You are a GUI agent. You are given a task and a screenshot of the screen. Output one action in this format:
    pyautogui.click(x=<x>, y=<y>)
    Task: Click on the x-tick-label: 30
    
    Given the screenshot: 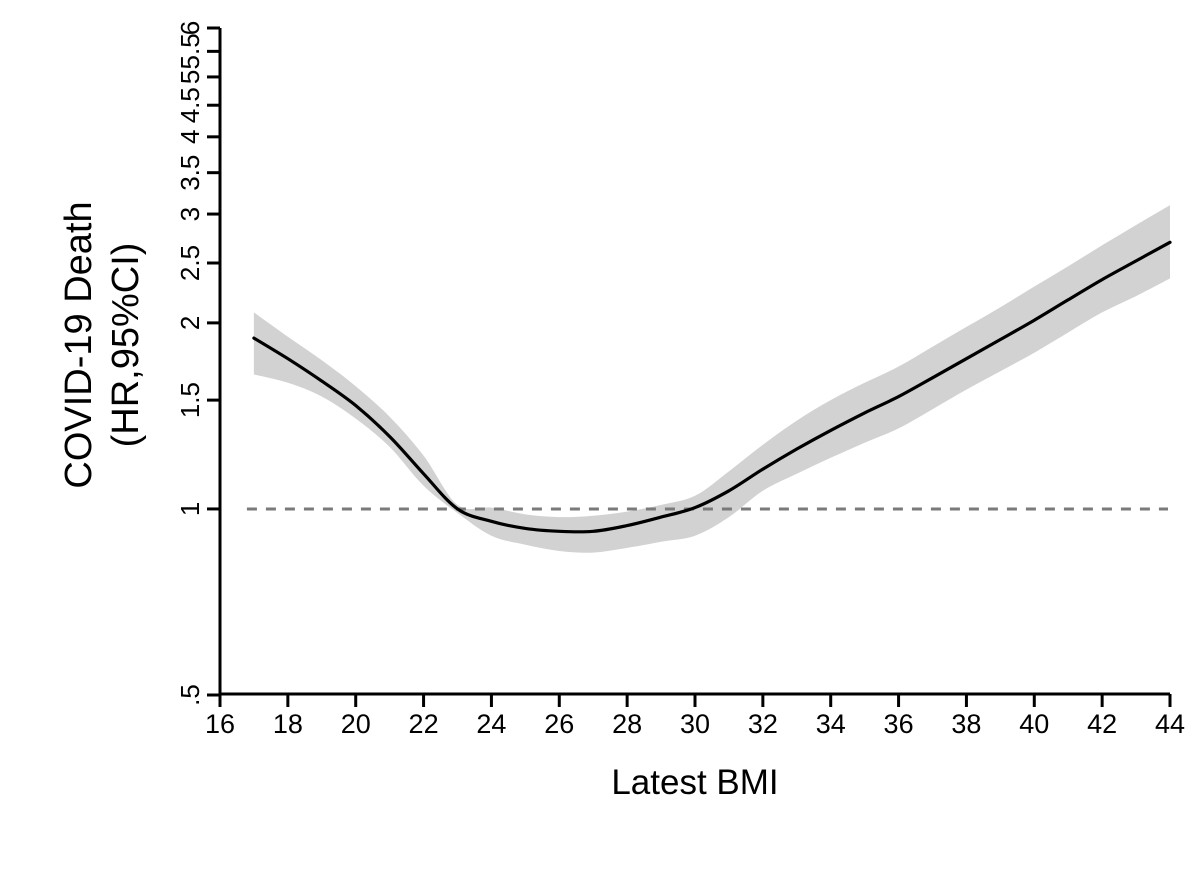 What is the action you would take?
    pyautogui.click(x=695, y=724)
    